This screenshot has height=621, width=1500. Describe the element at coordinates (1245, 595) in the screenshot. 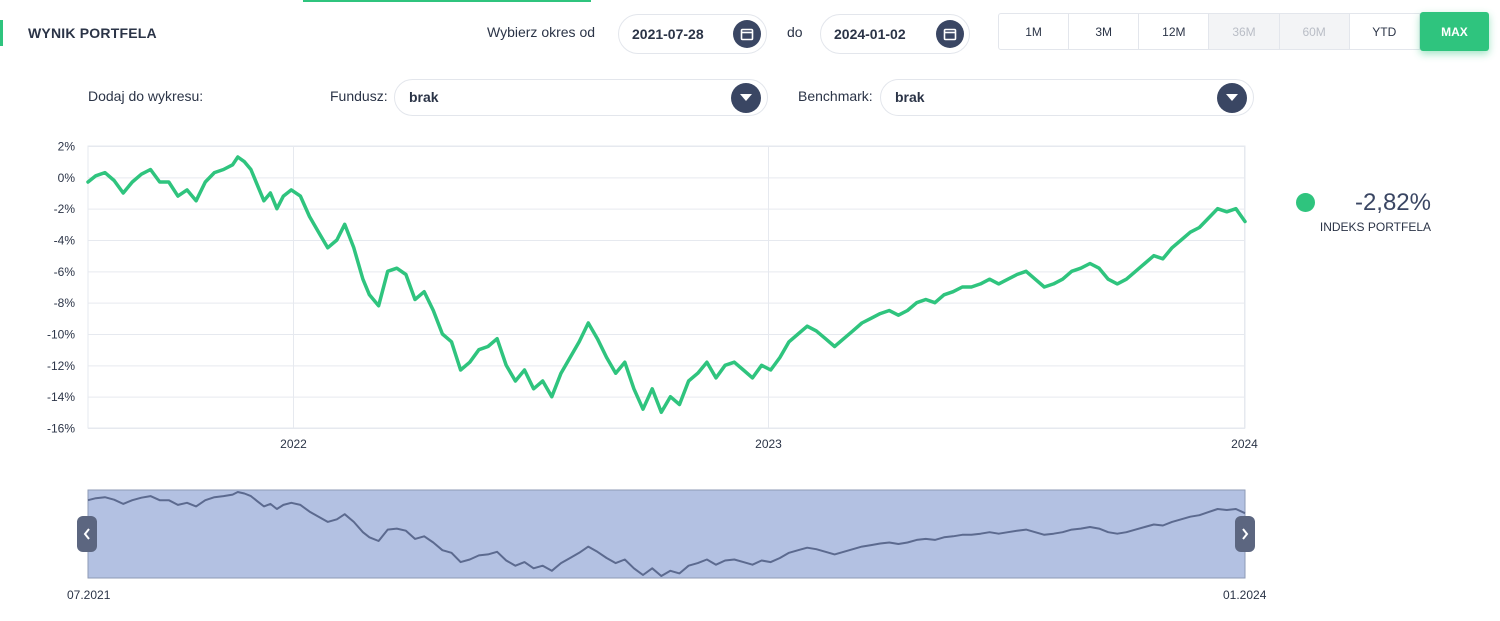

I see `navigator-end-label: 01.2024` at that location.